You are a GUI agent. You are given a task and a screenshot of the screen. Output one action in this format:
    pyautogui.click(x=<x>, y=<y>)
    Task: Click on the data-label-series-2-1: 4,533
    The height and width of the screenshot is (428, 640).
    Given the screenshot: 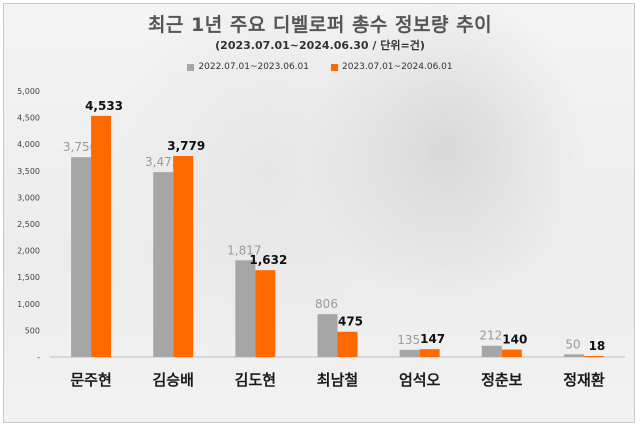 What is the action you would take?
    pyautogui.click(x=104, y=106)
    